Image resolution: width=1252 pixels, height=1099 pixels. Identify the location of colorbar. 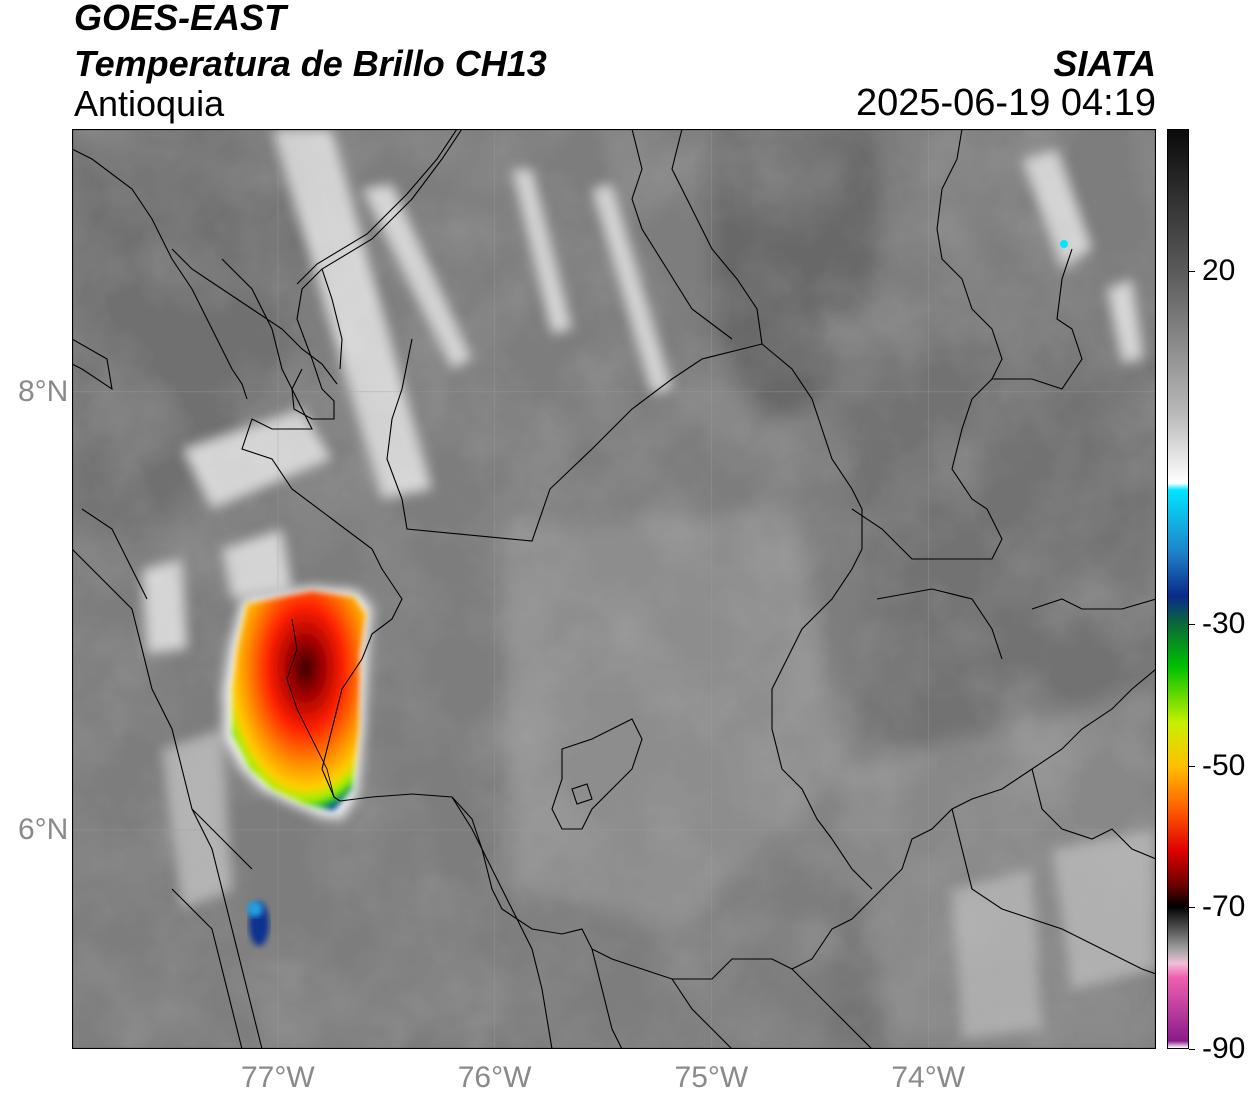
(1178, 589).